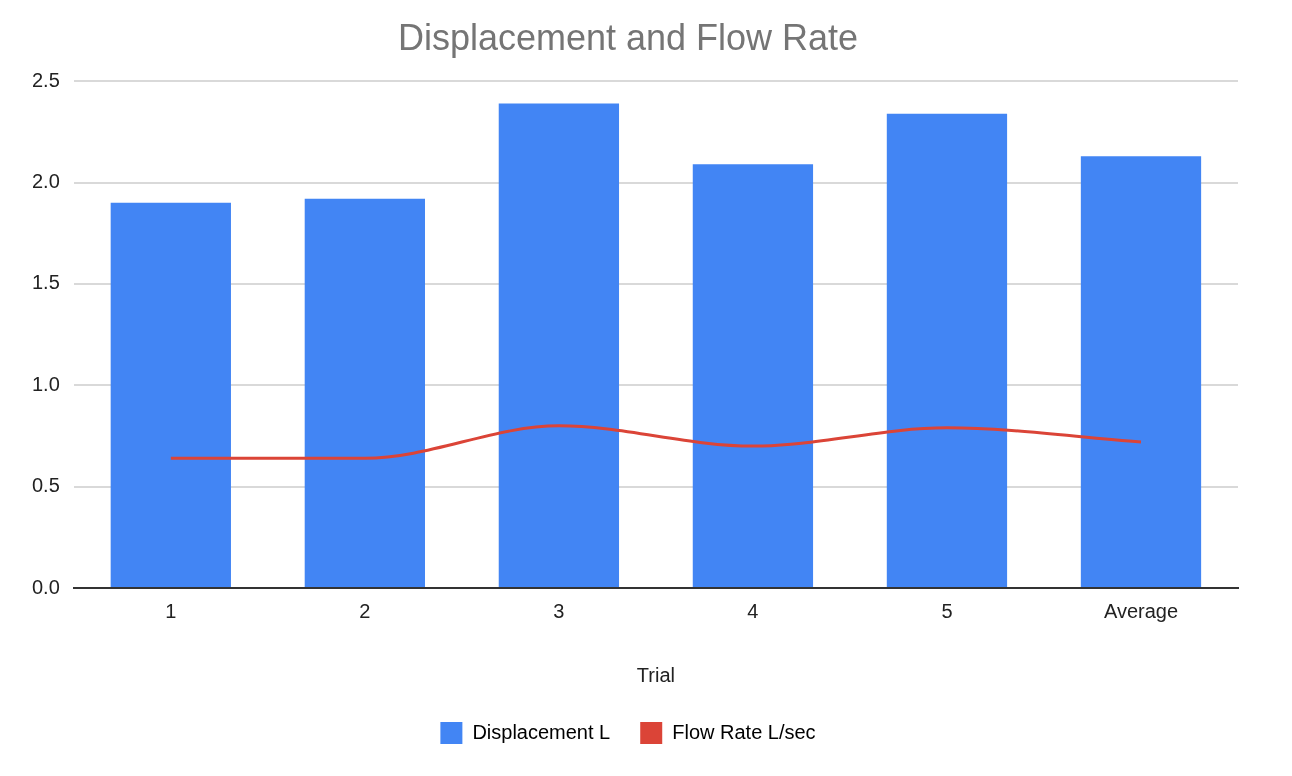 The width and height of the screenshot is (1292, 776). I want to click on y-tick-label: 1.5, so click(45, 282).